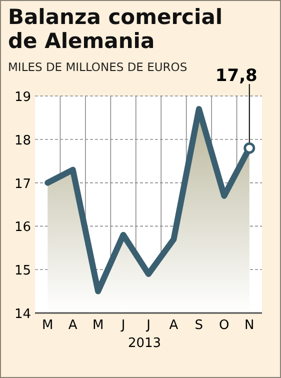  What do you see at coordinates (22, 314) in the screenshot?
I see `y-tick-label: 14` at bounding box center [22, 314].